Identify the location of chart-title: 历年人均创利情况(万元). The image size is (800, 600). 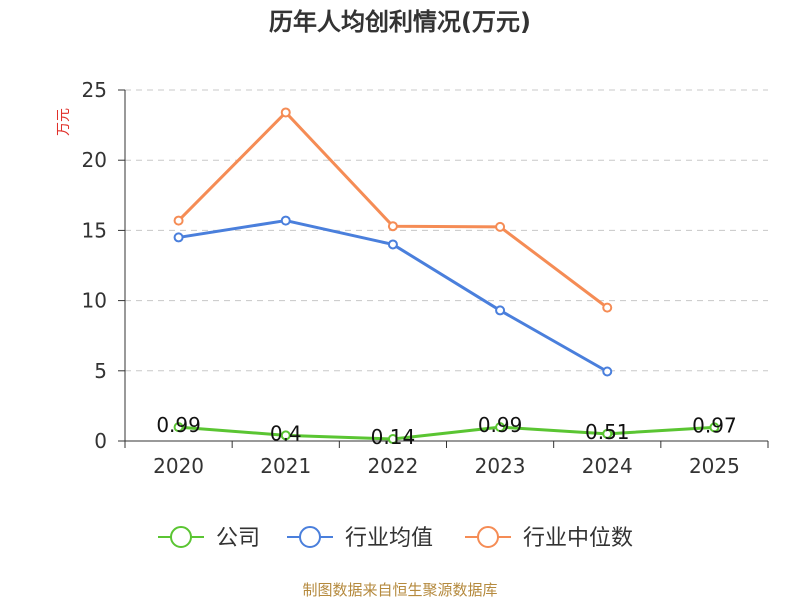
(400, 22).